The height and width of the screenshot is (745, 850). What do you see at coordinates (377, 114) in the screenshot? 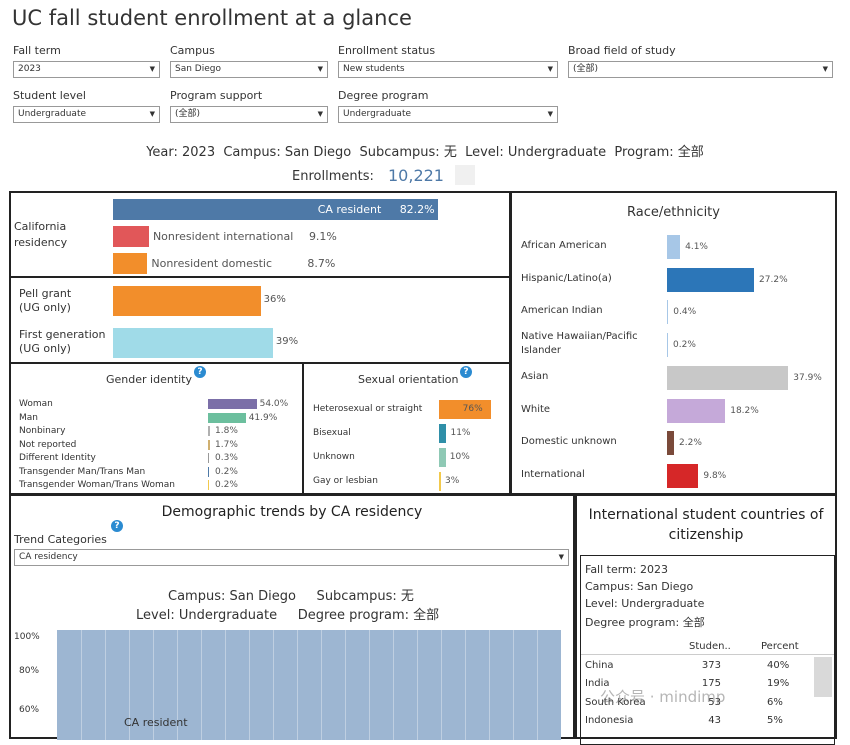
I see `degree-program-value: Undergraduate` at bounding box center [377, 114].